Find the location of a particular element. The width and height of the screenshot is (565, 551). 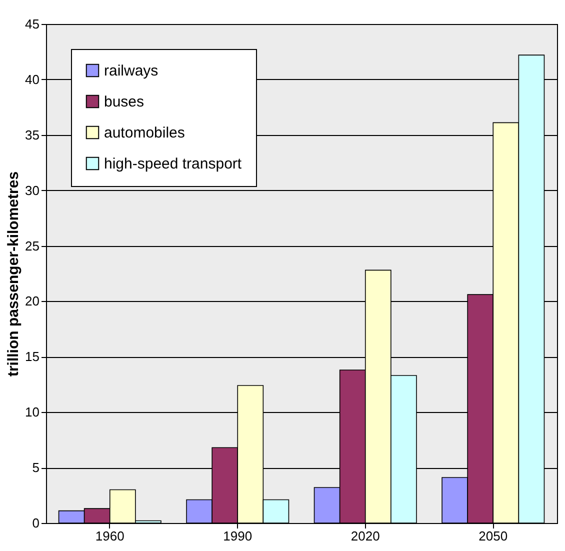

y-tick-label: 15 is located at coordinates (32, 356).